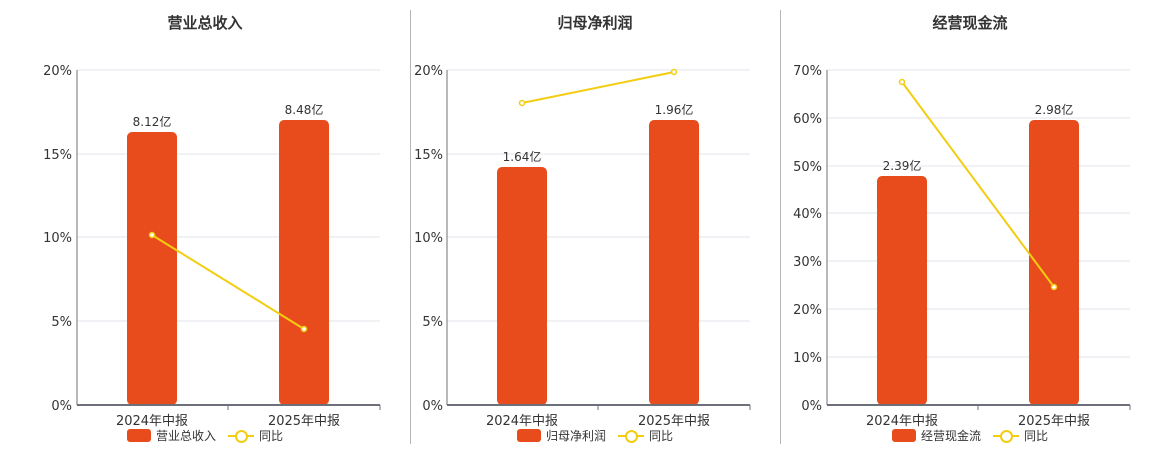 This screenshot has height=450, width=1160. I want to click on bar-value-label: 1.96亿, so click(674, 109).